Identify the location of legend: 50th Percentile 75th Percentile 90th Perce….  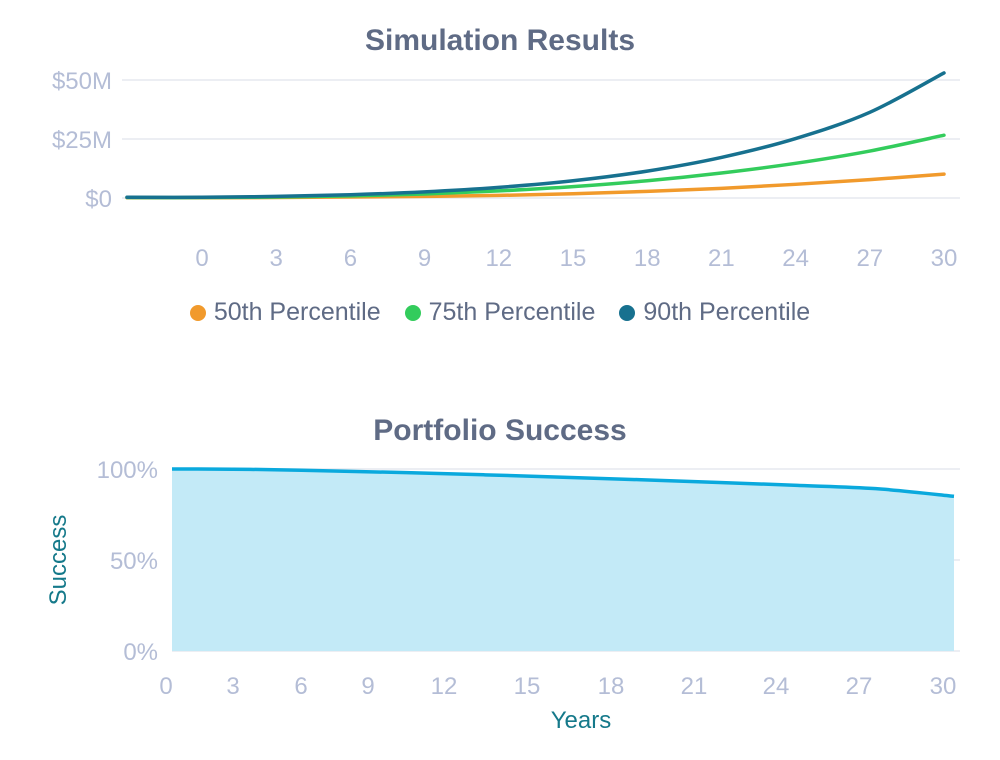
(500, 312).